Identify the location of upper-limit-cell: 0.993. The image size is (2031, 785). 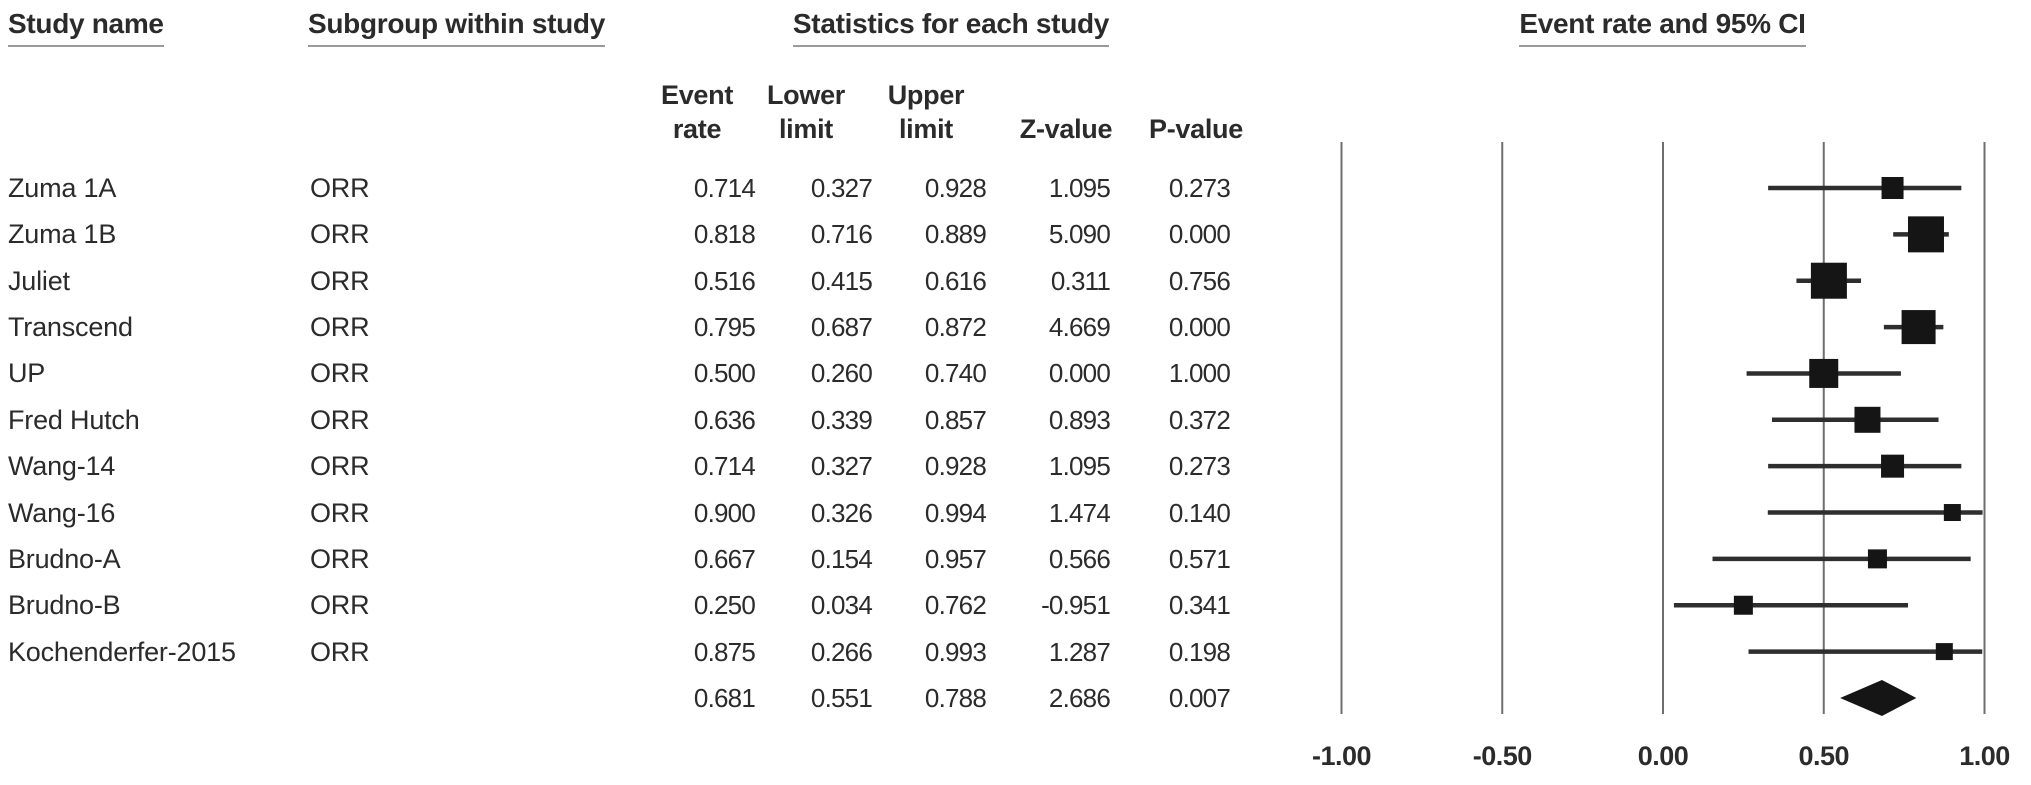
(955, 651).